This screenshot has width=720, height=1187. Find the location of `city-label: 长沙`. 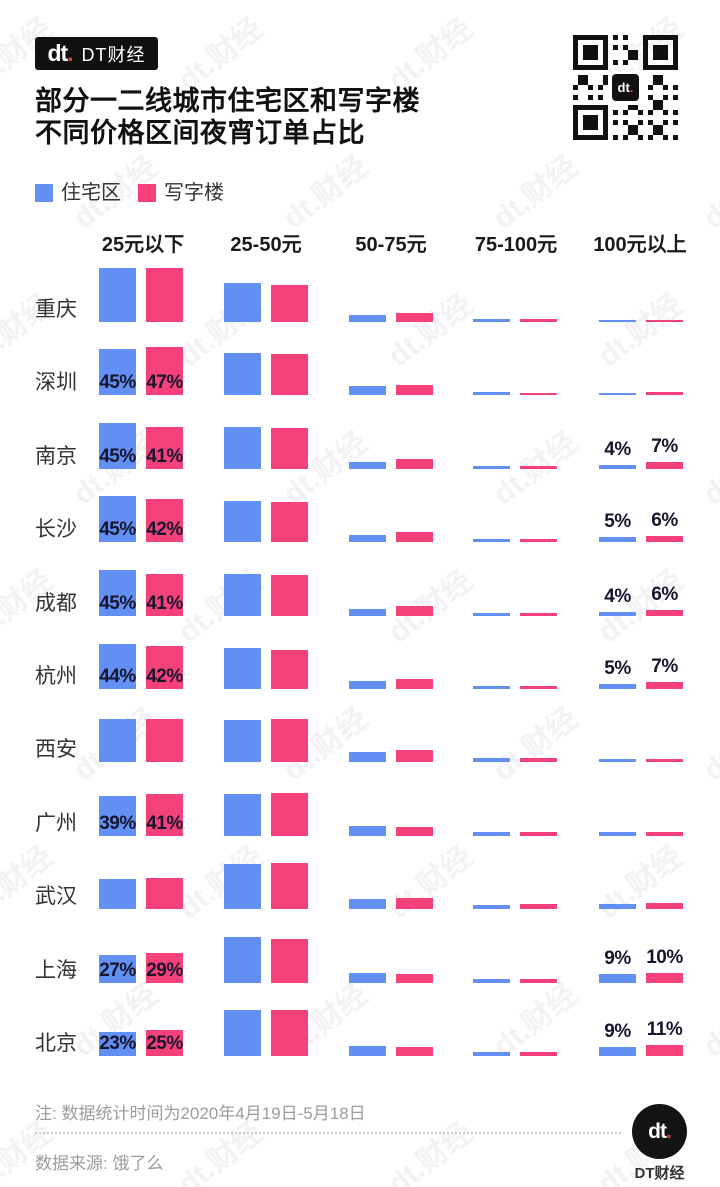

city-label: 长沙 is located at coordinates (56, 530).